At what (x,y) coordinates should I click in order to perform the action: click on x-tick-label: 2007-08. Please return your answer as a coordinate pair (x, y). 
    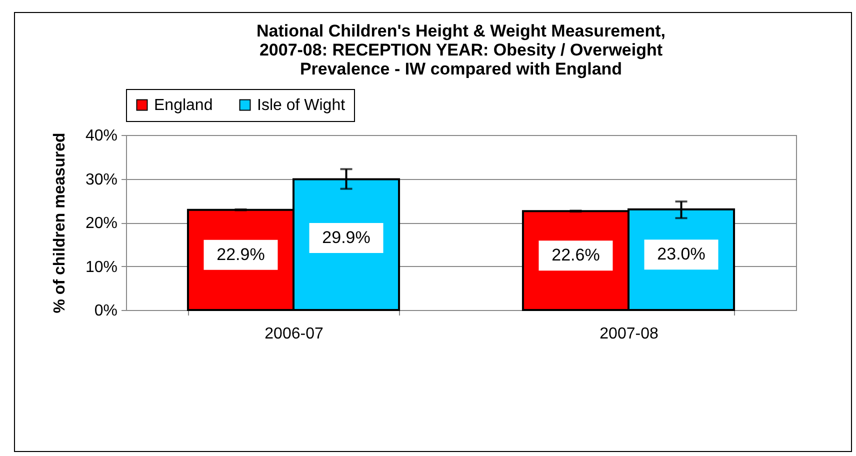
    Looking at the image, I should click on (629, 334).